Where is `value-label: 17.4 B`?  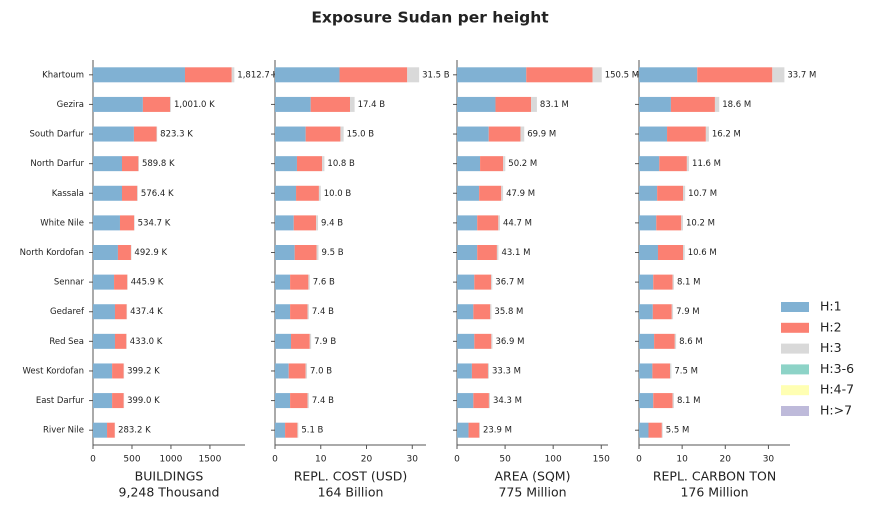
value-label: 17.4 B is located at coordinates (372, 105).